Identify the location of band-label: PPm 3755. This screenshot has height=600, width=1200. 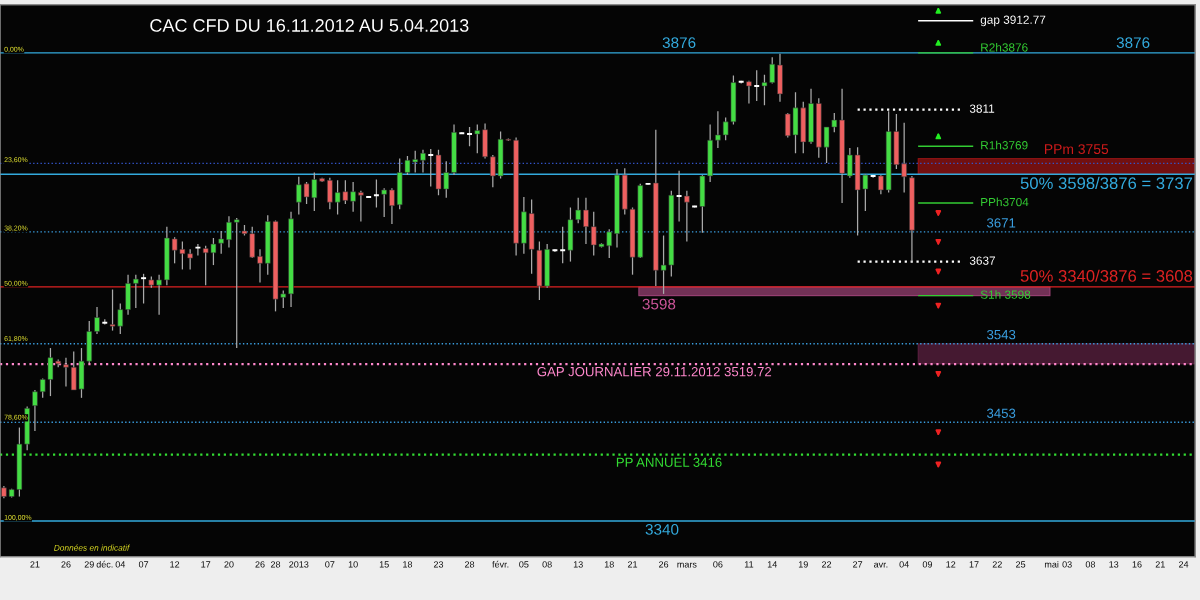
(1077, 149).